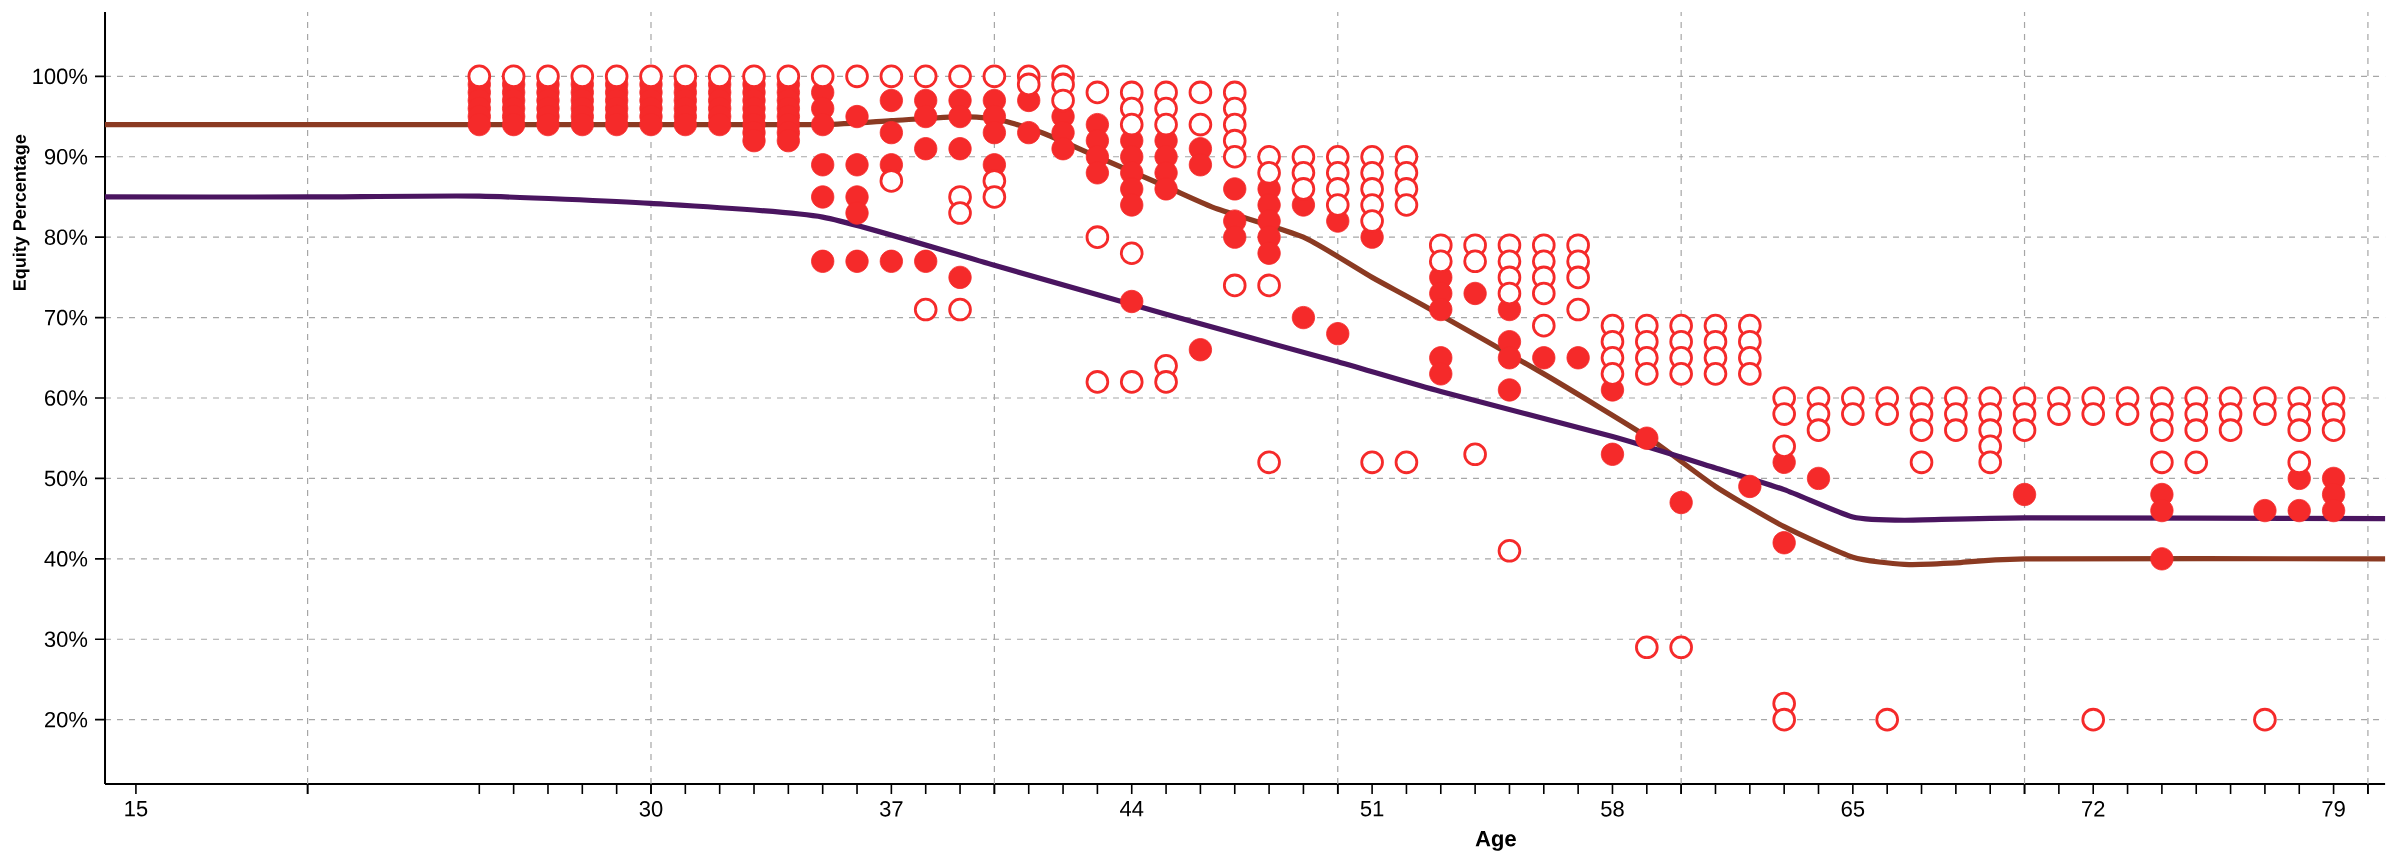  Describe the element at coordinates (66, 317) in the screenshot. I see `y-tick-label: 70%` at that location.